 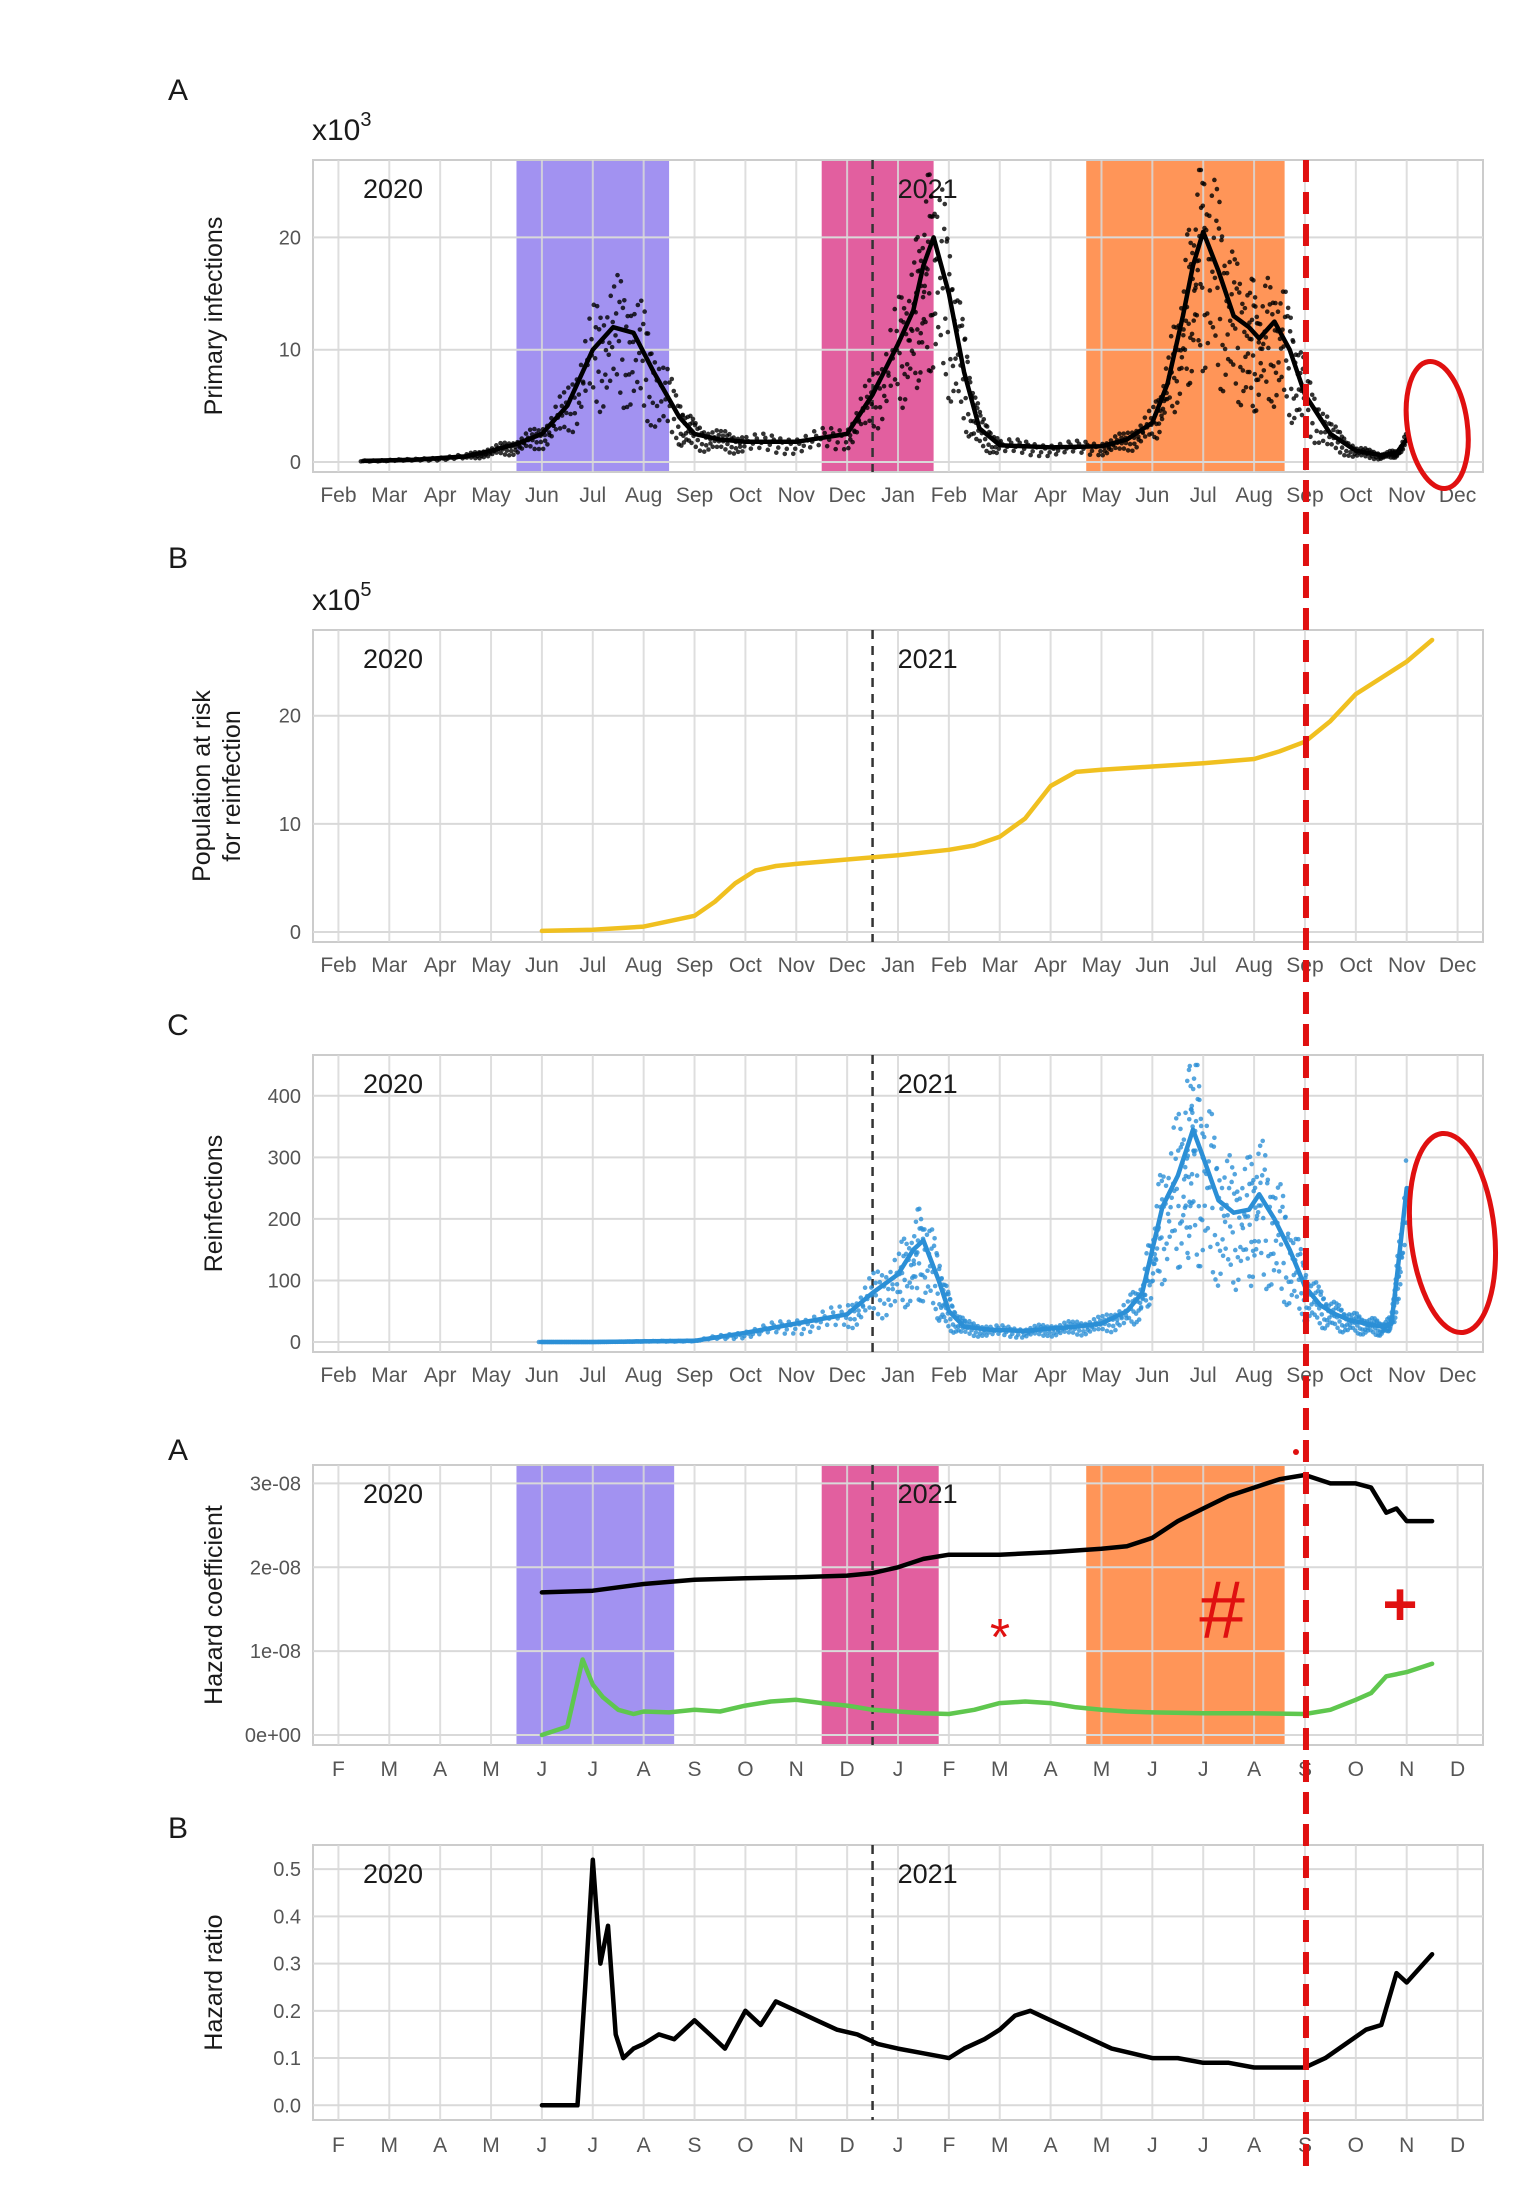 What do you see at coordinates (390, 1769) in the screenshot?
I see `x-tick-label: M` at bounding box center [390, 1769].